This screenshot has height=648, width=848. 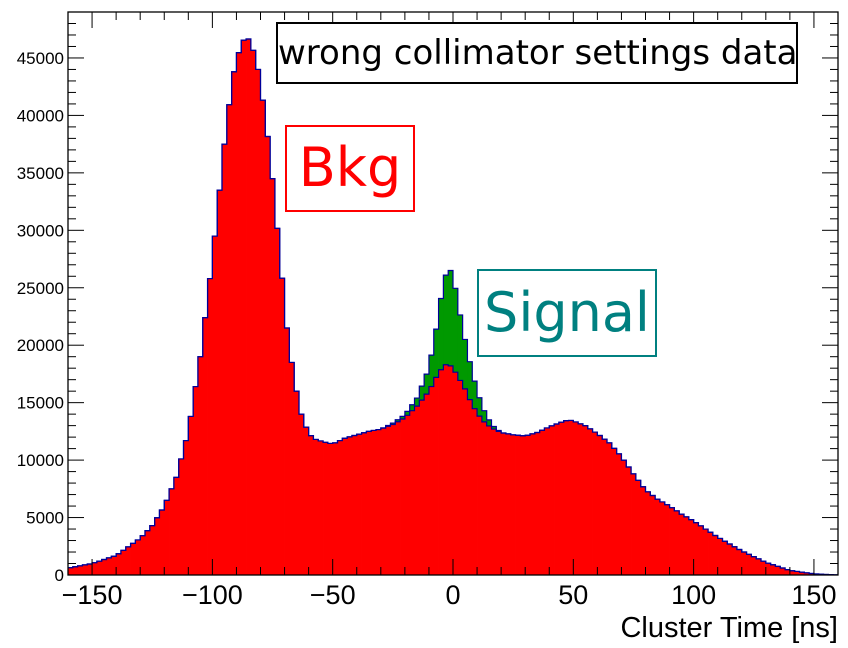 I want to click on x-axis-title: Cluster Time [ns], so click(x=729, y=628).